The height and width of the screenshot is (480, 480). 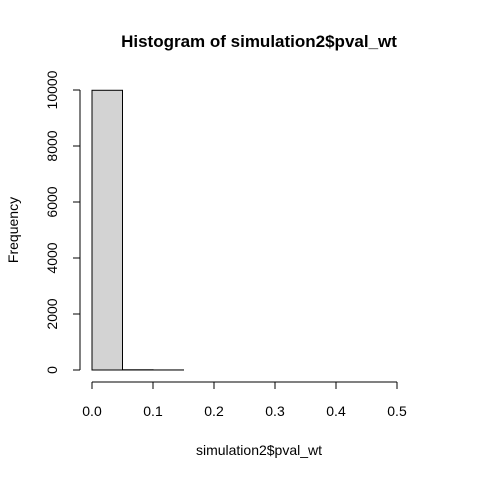 I want to click on y-tick-label: 2000, so click(x=52, y=313).